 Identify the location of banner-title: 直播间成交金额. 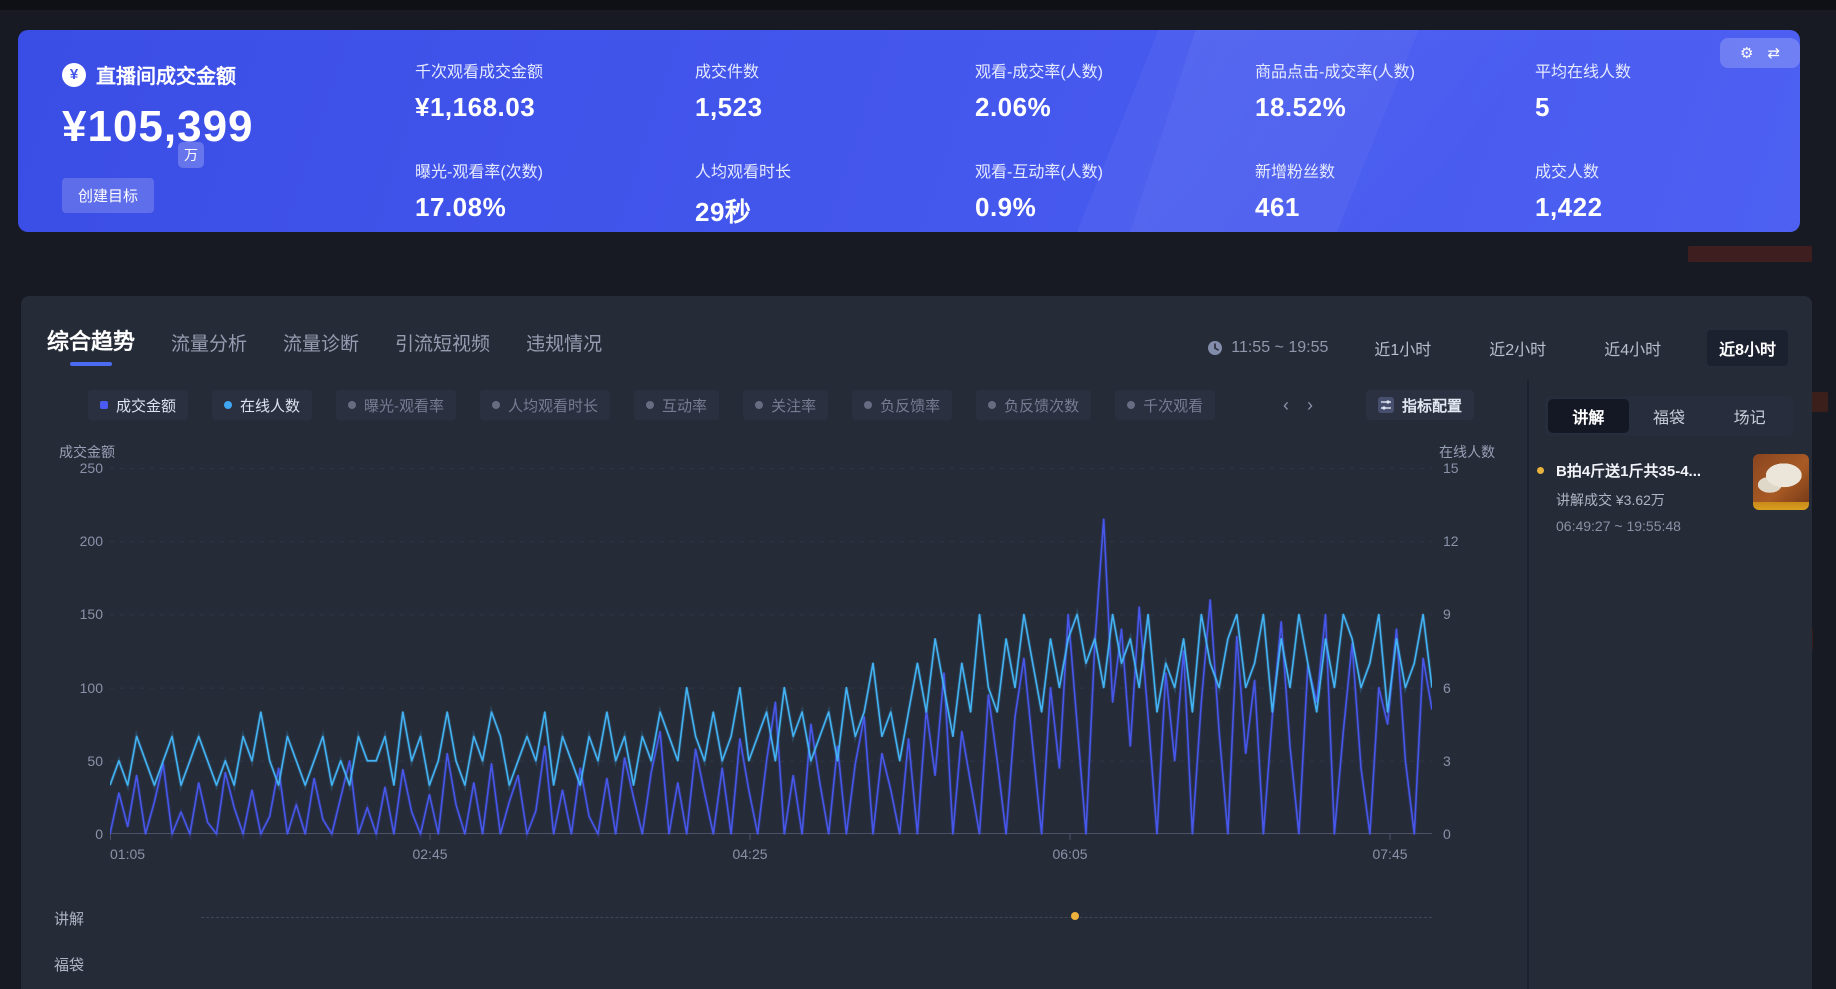
(166, 77).